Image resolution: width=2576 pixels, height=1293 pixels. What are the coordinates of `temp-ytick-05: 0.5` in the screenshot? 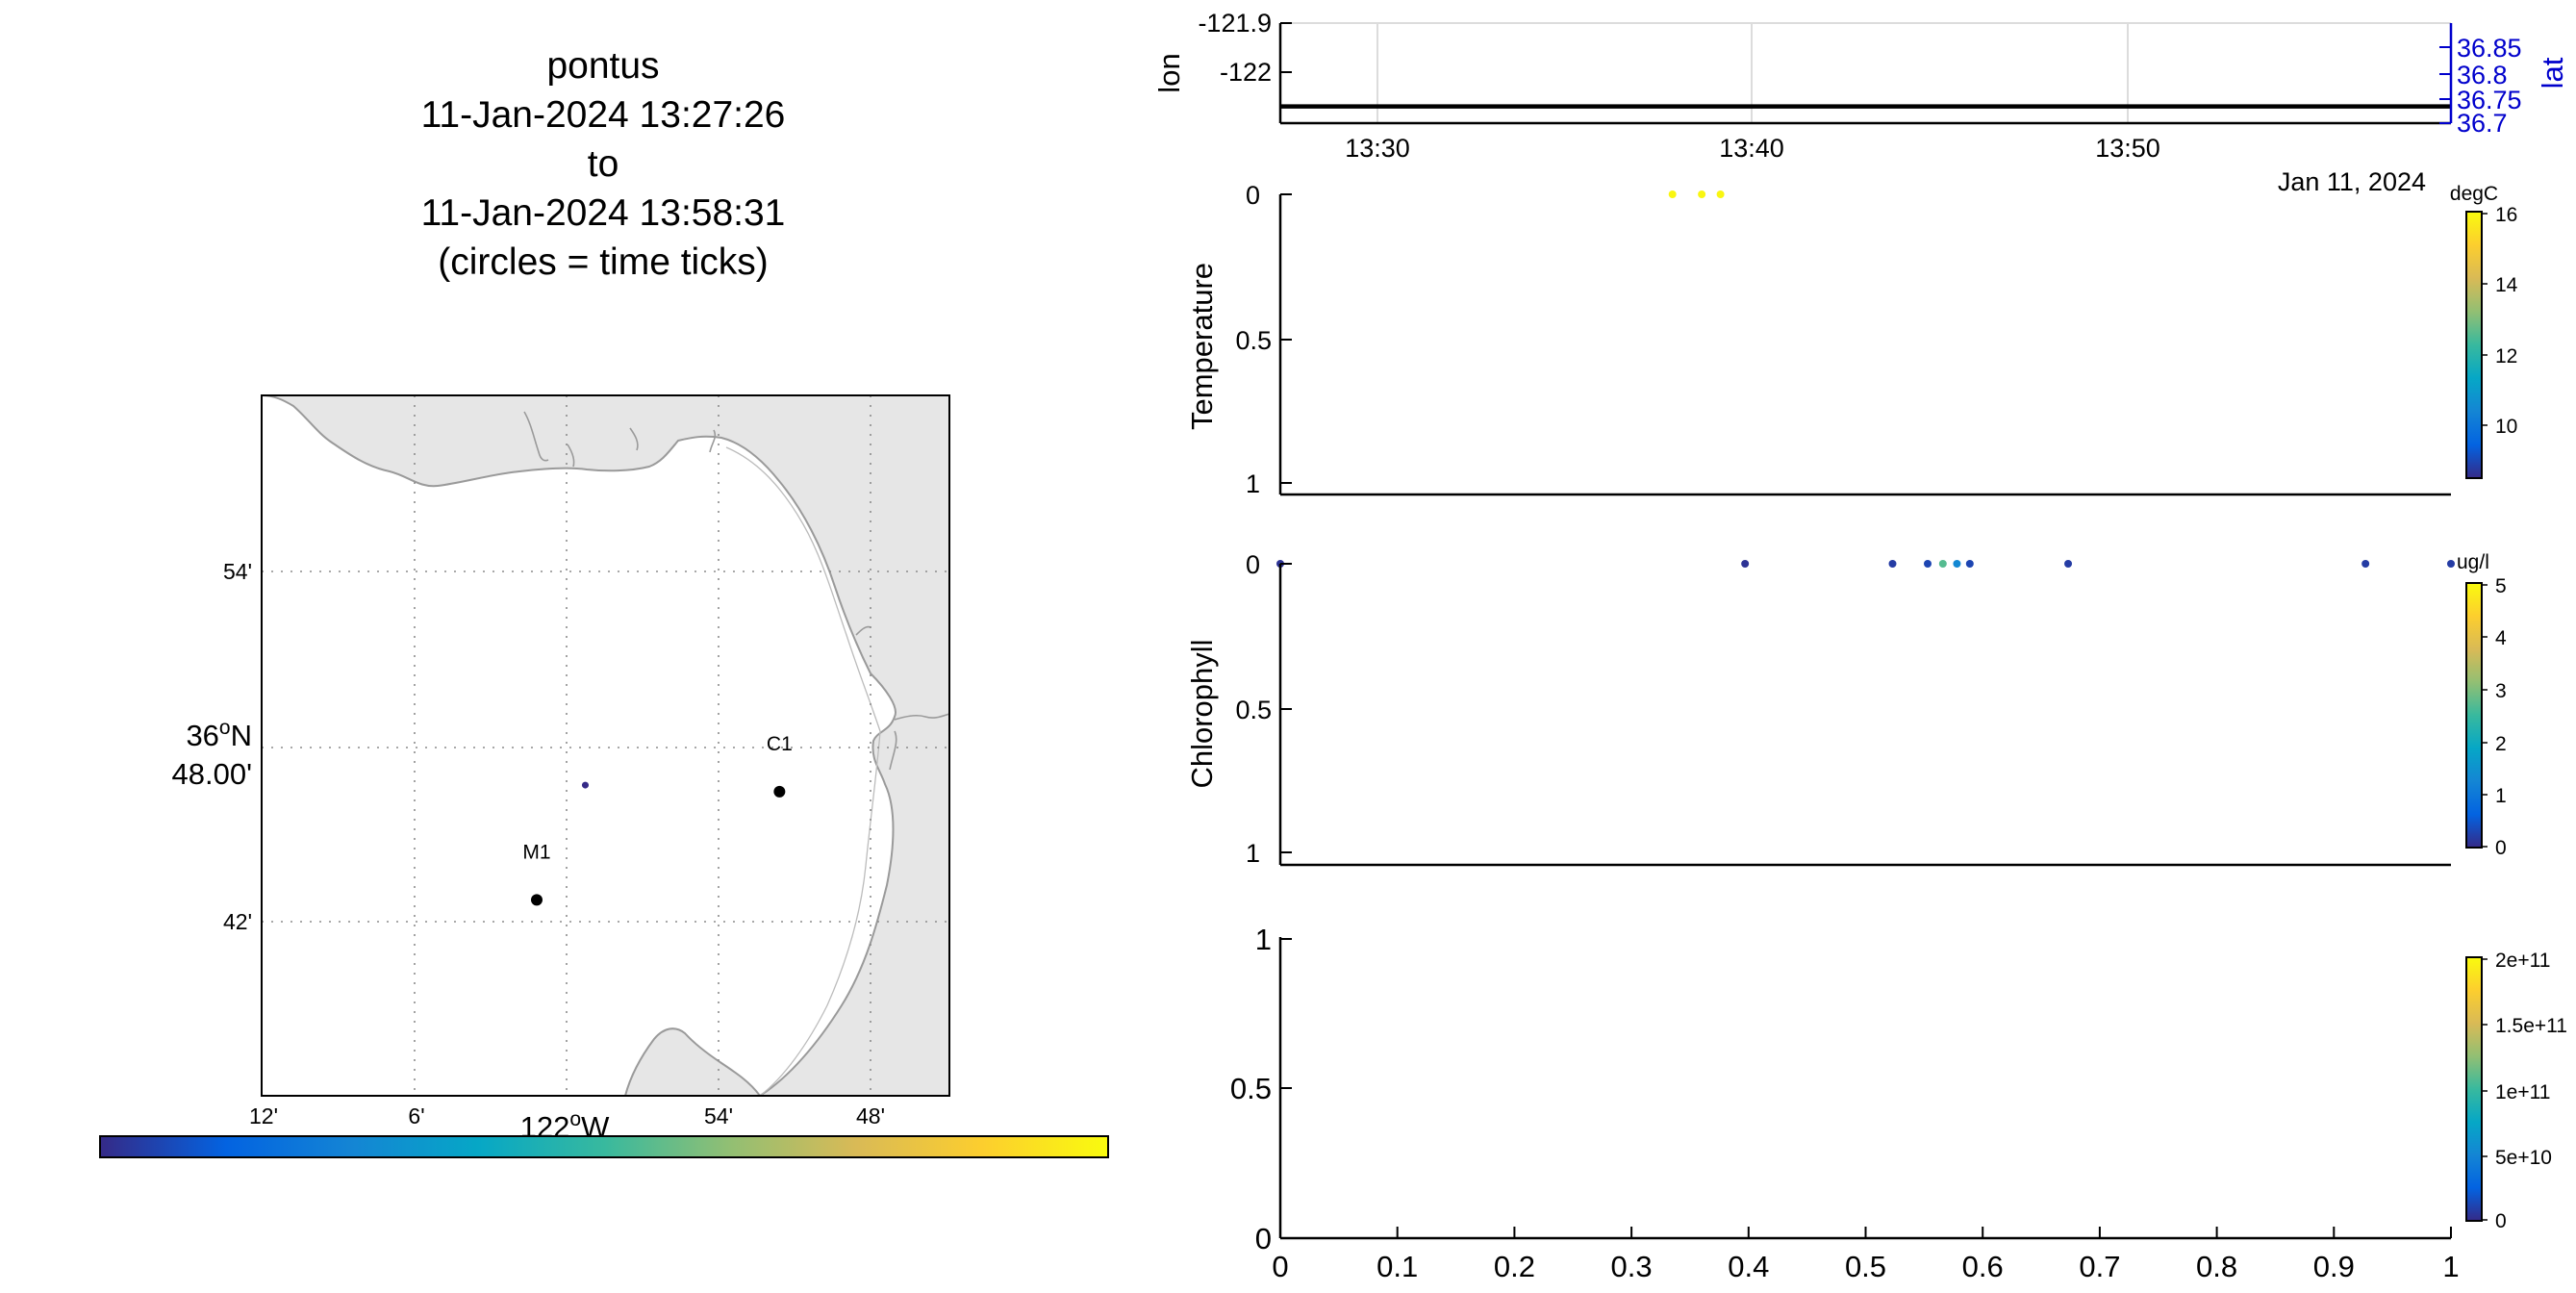 It's located at (1254, 340).